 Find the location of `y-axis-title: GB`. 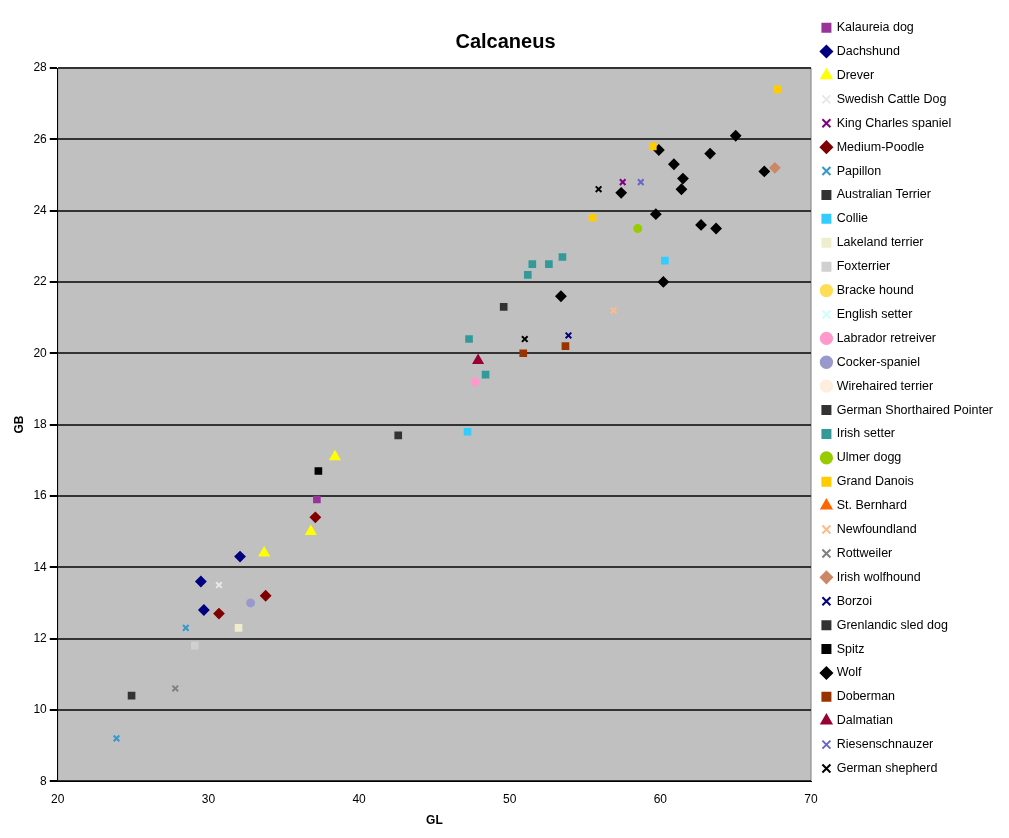

y-axis-title: GB is located at coordinates (18, 424).